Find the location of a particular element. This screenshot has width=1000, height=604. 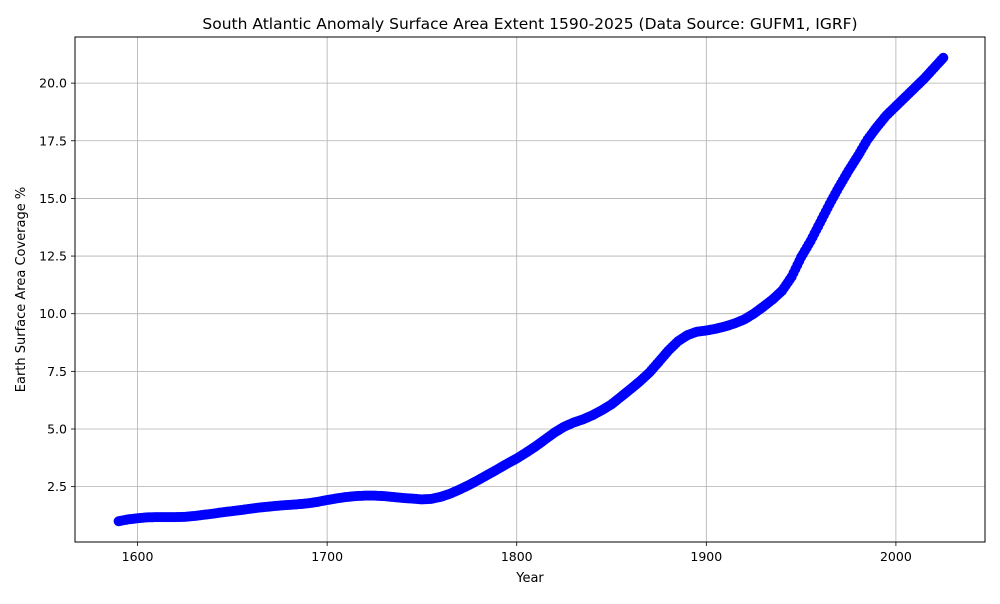

y-tick-label: 17.5 is located at coordinates (53, 140).